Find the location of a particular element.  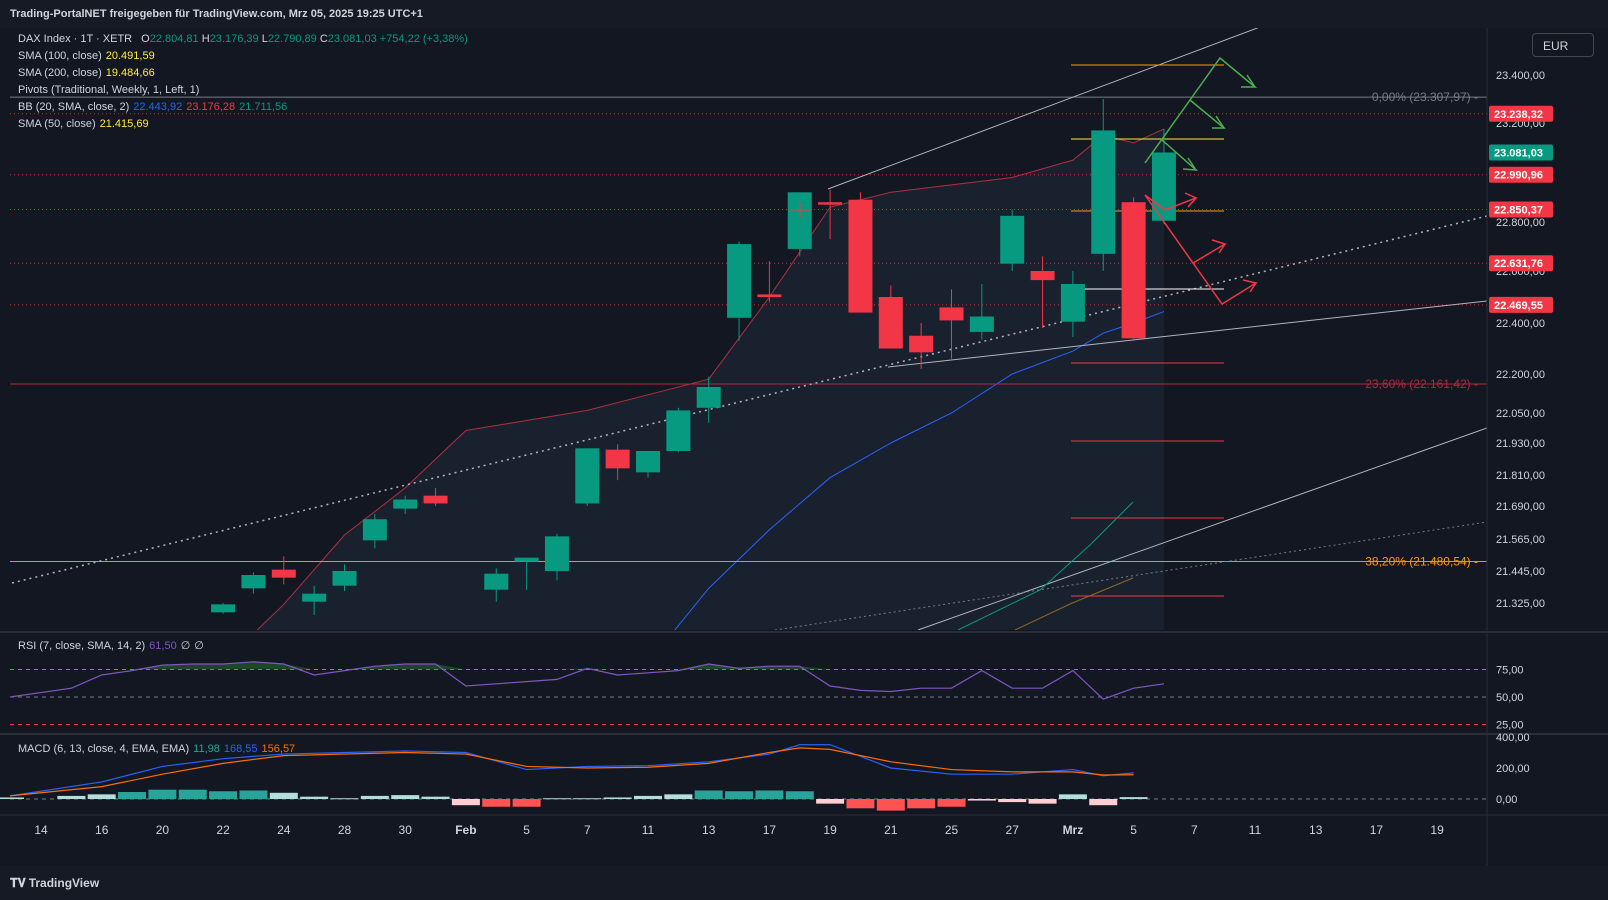

sma50-line is located at coordinates (919, 470).